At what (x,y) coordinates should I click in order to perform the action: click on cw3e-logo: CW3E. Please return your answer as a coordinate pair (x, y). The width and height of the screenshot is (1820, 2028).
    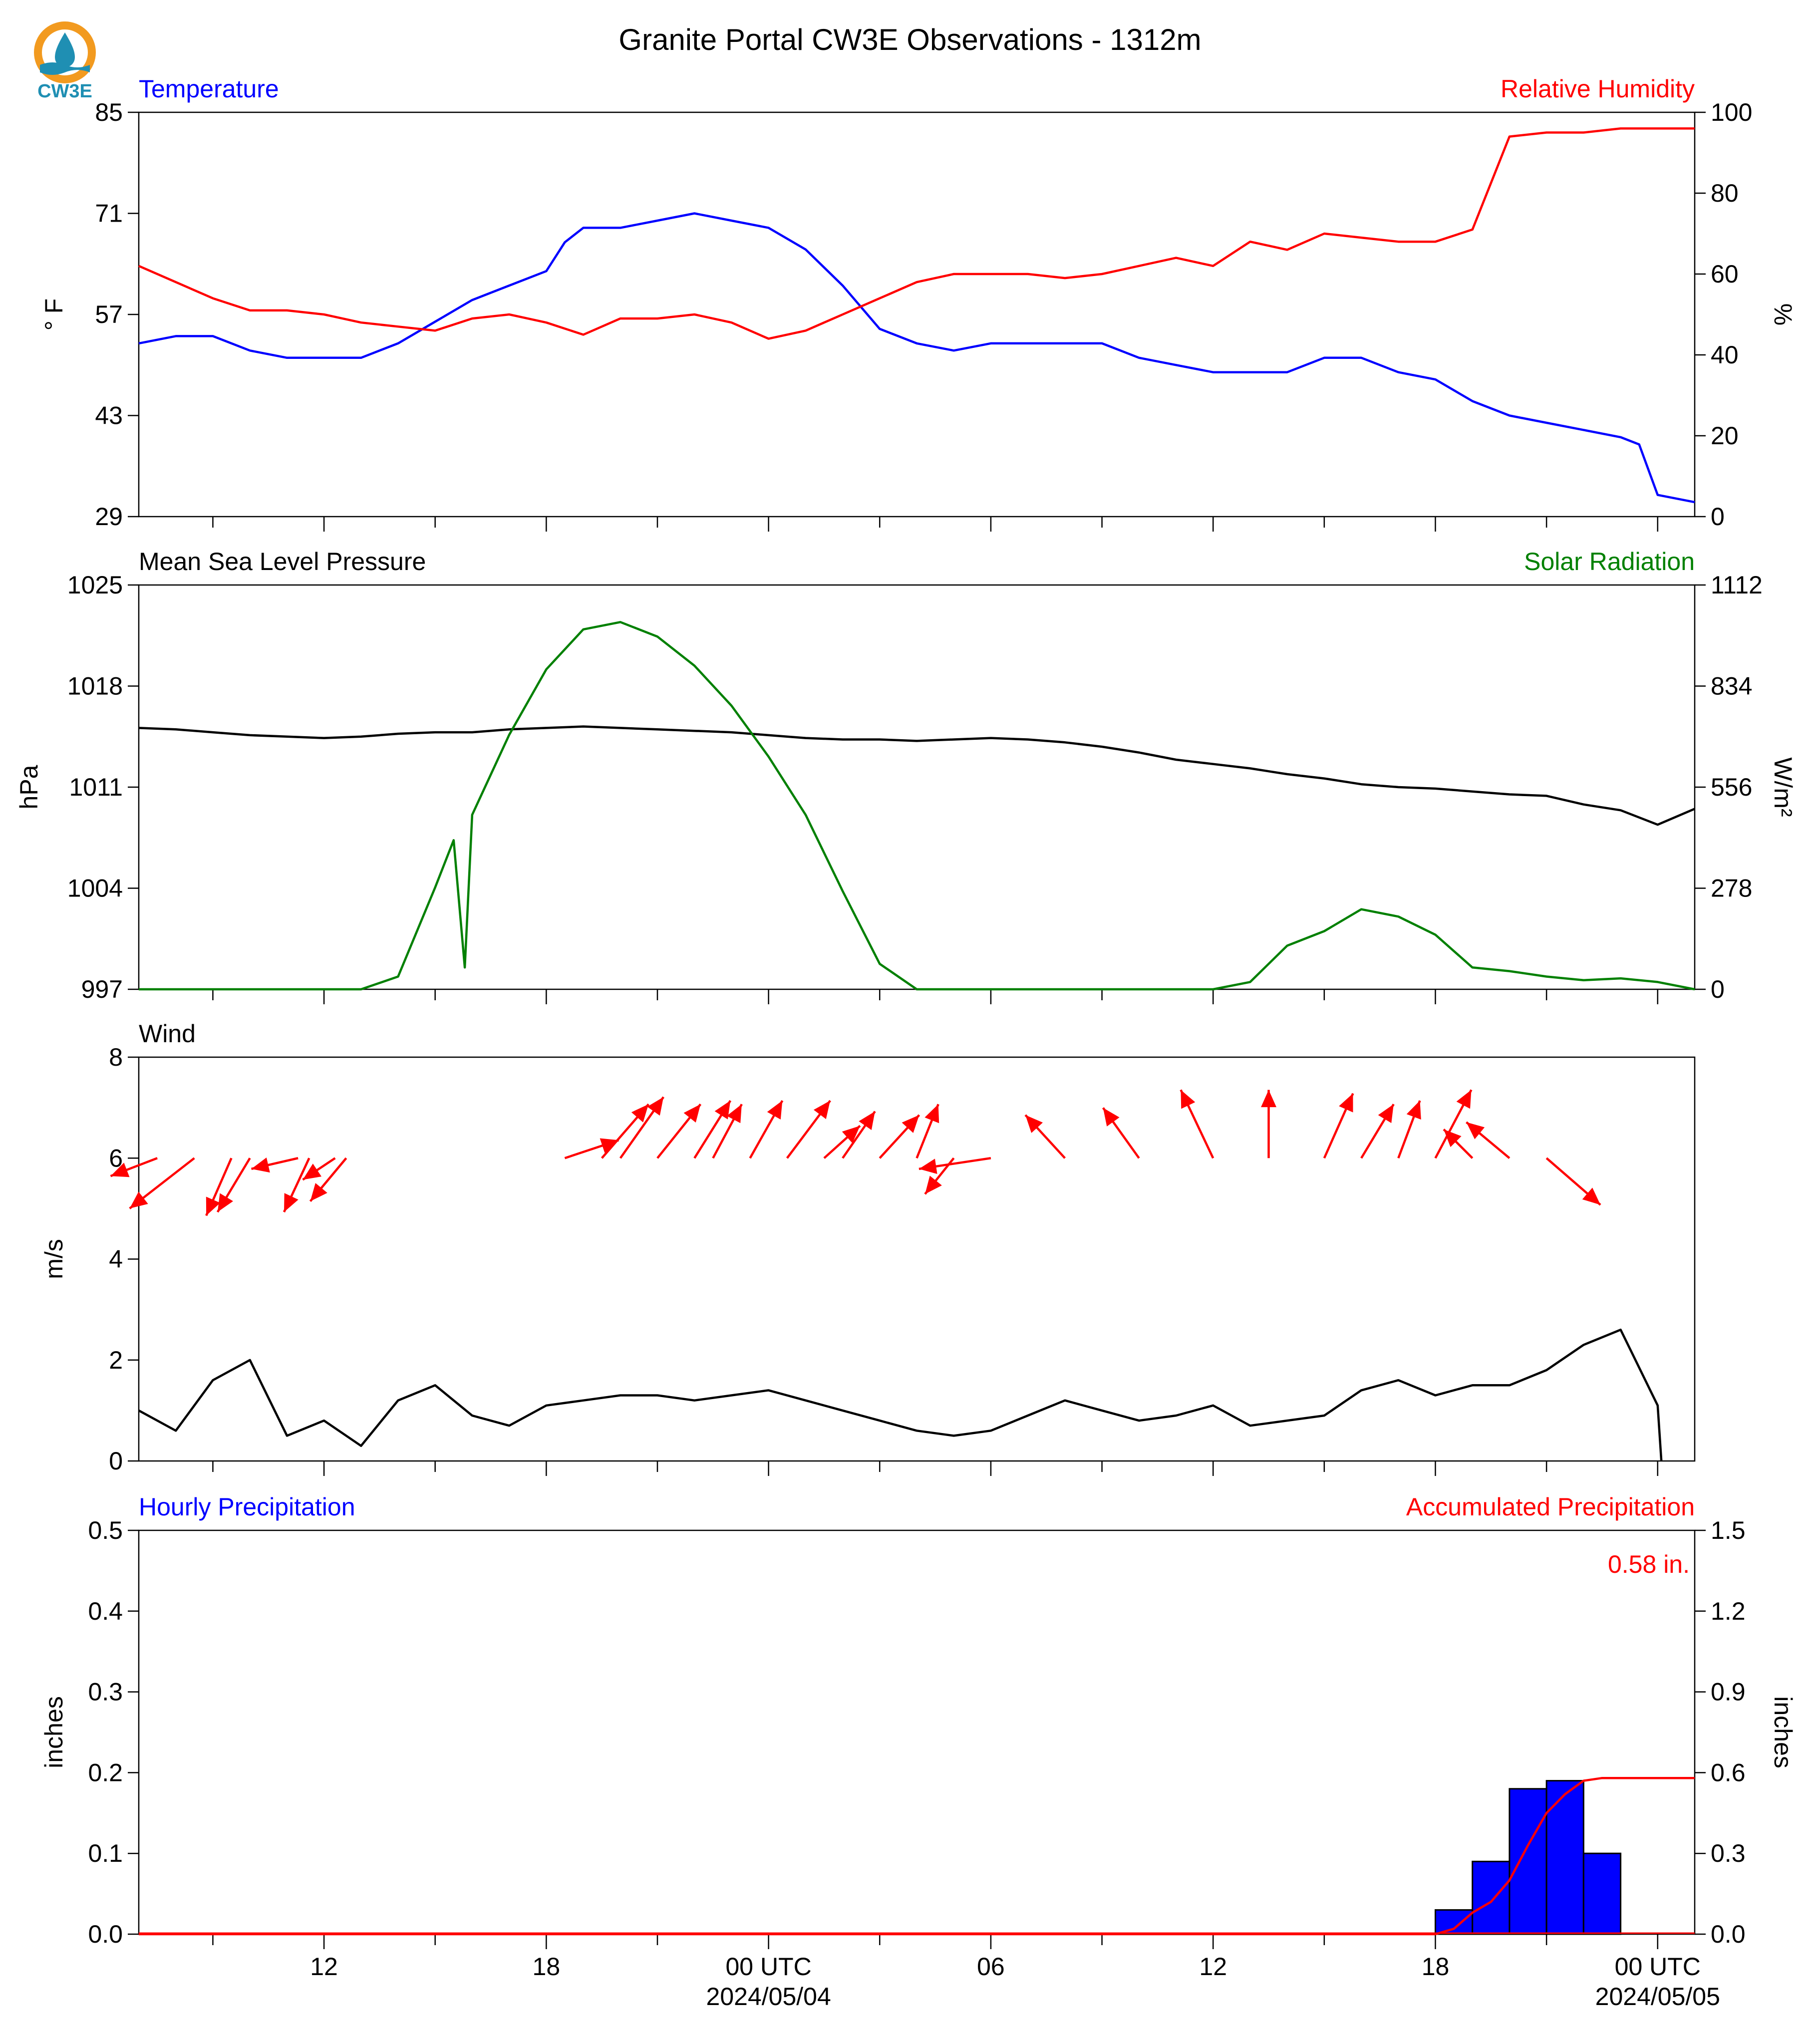
    Looking at the image, I should click on (64, 59).